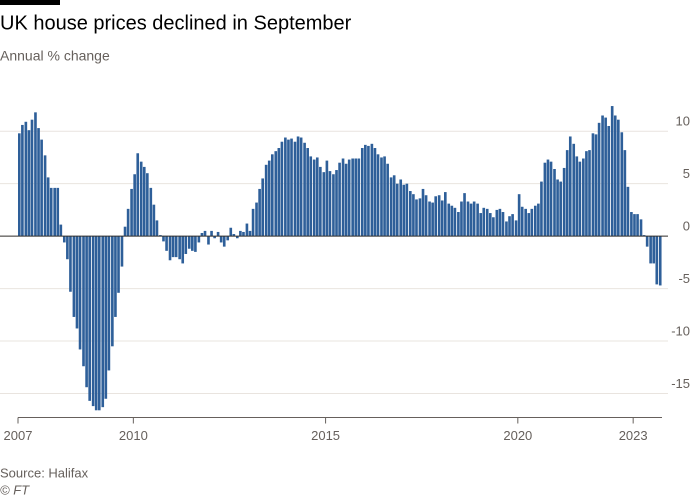 This screenshot has width=700, height=500. Describe the element at coordinates (680, 383) in the screenshot. I see `y-tick-label: -15` at that location.